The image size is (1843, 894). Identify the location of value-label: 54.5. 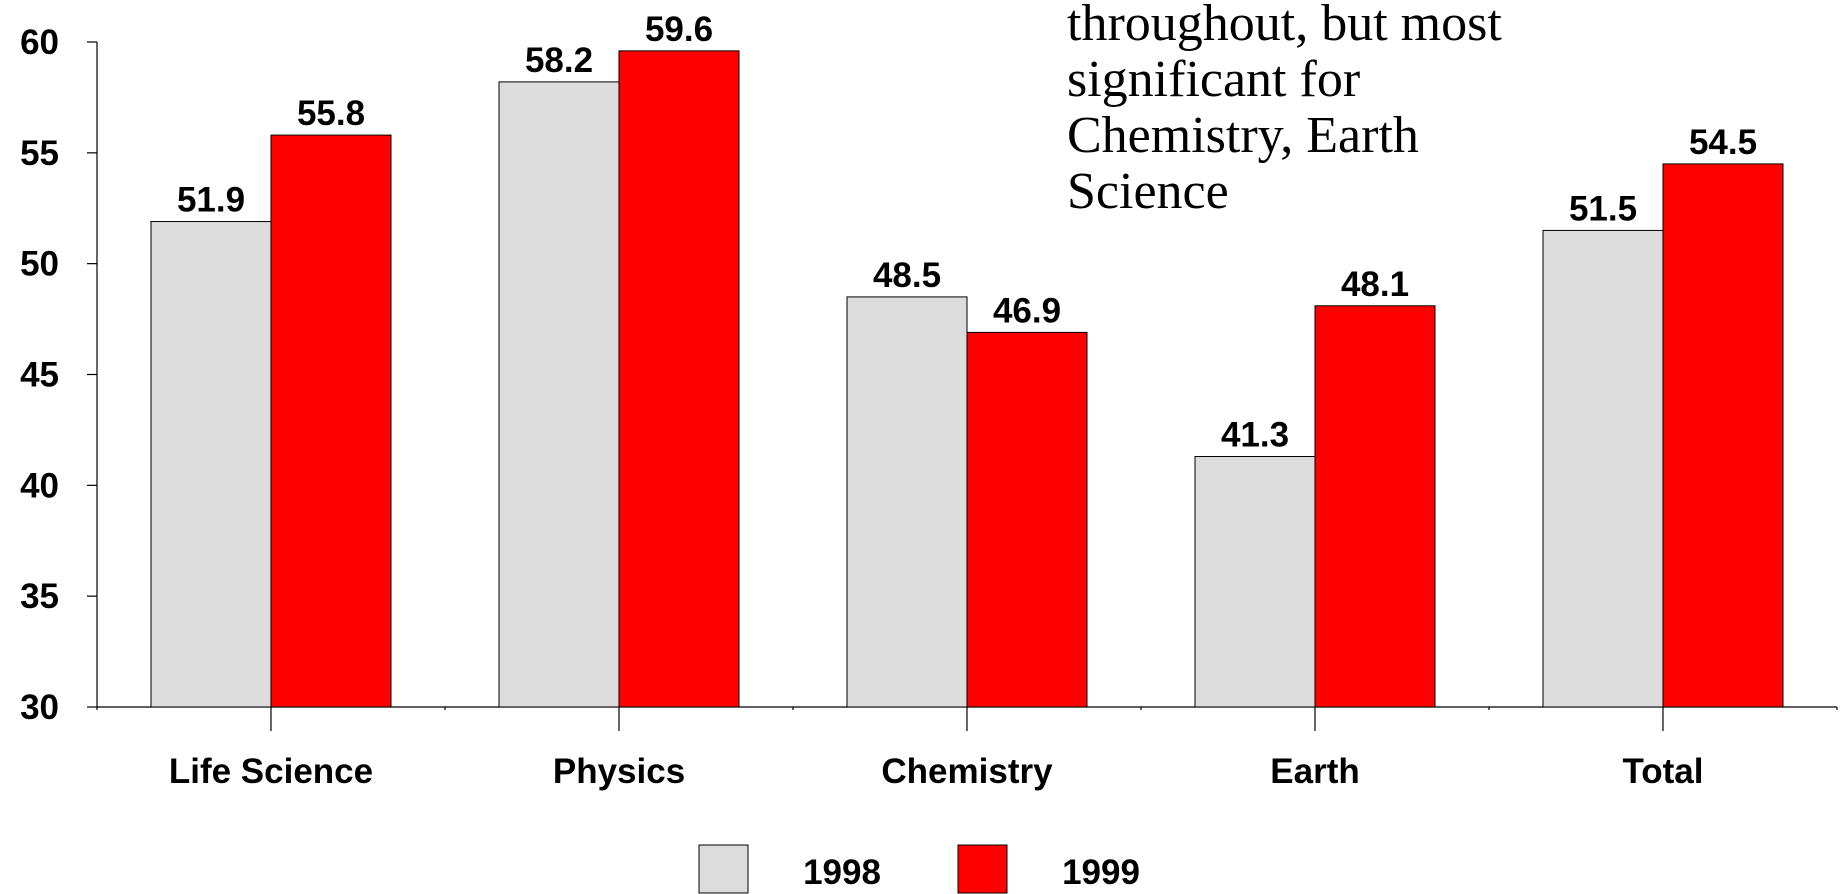
(1723, 142).